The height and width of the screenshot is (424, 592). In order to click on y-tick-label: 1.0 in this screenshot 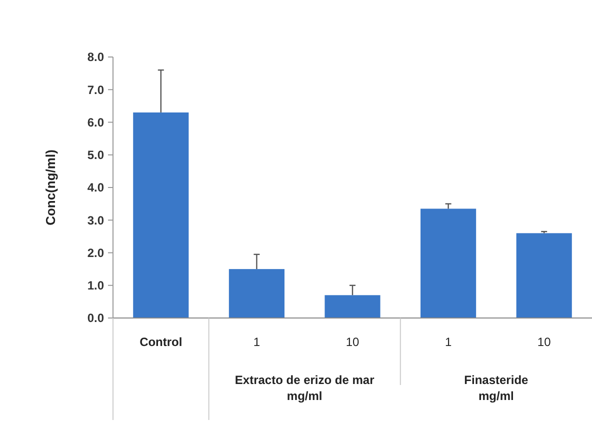, I will do `click(95, 285)`.